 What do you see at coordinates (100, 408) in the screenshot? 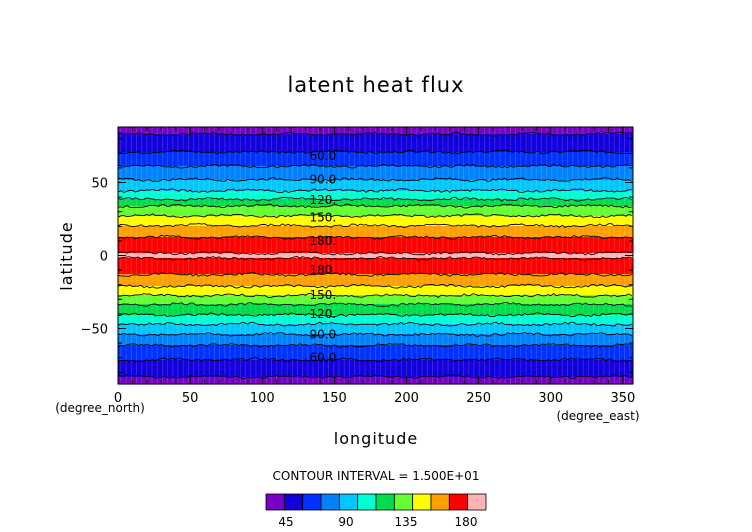
I see `y-axis-unit: (degree_north)` at bounding box center [100, 408].